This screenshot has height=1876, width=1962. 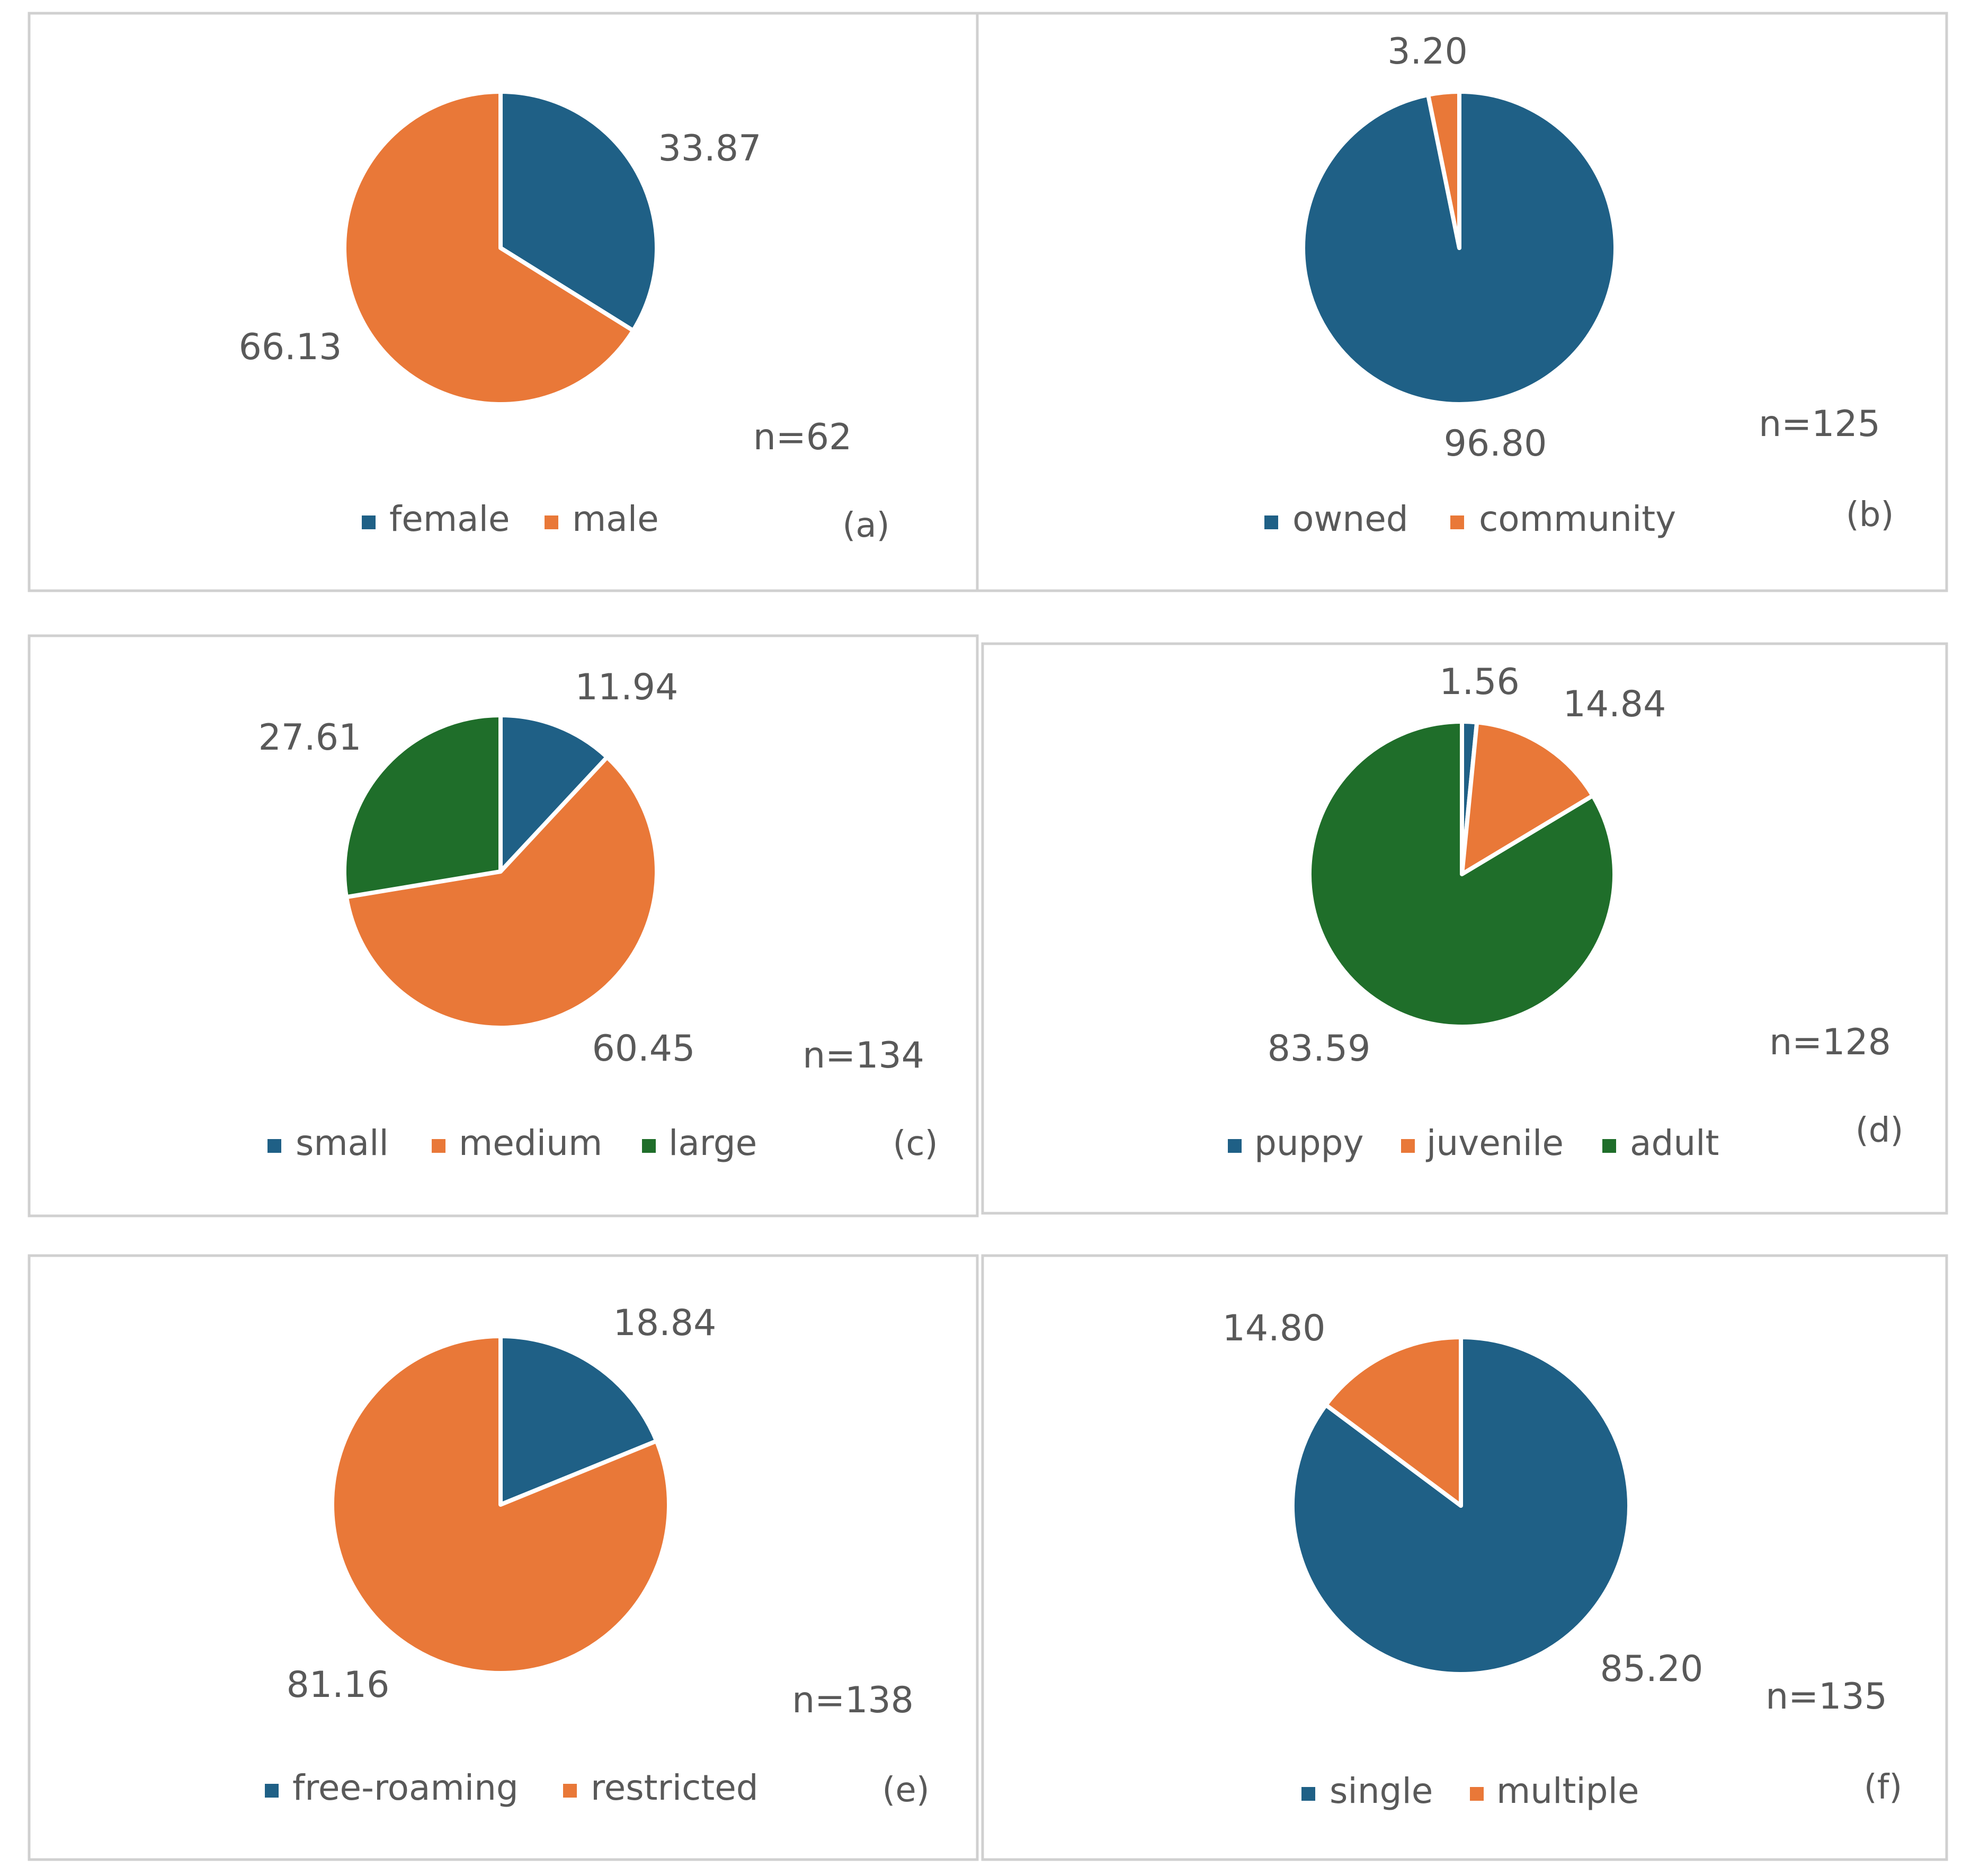 I want to click on legend-label: multiple, so click(x=1567, y=1791).